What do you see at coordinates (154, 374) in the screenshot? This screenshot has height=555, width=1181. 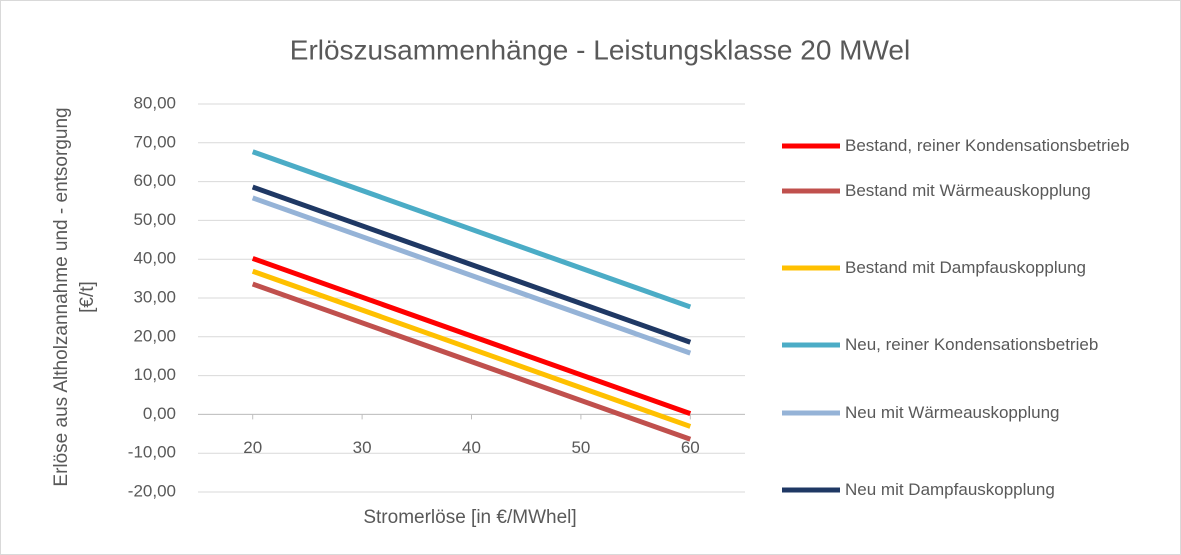 I see `y-tick-label: 10,00` at bounding box center [154, 374].